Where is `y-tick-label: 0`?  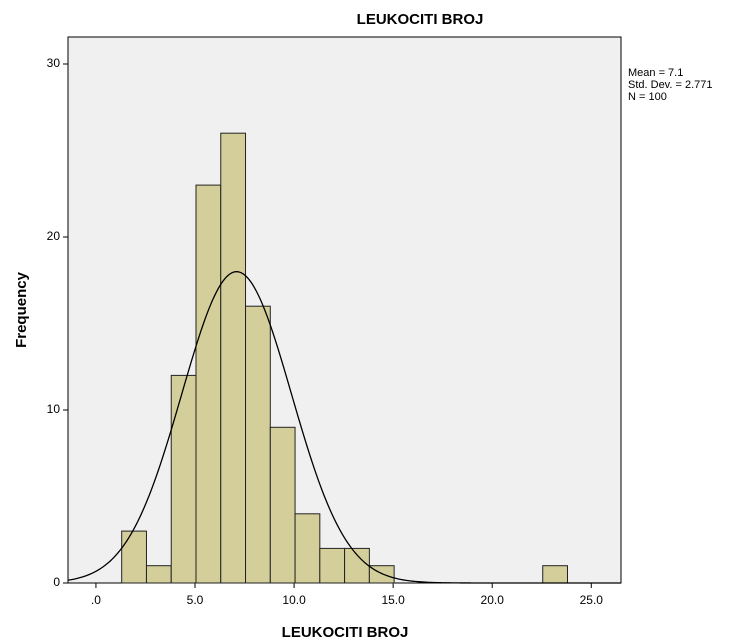
y-tick-label: 0 is located at coordinates (56, 582).